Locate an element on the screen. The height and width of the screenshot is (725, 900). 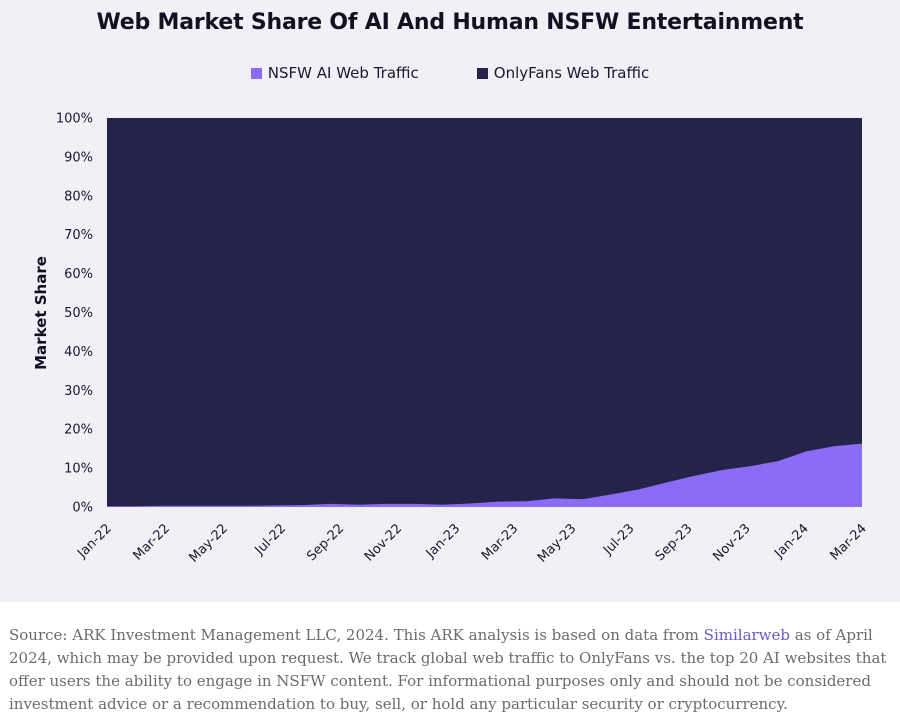
x-tick-label: May-23 is located at coordinates (557, 543).